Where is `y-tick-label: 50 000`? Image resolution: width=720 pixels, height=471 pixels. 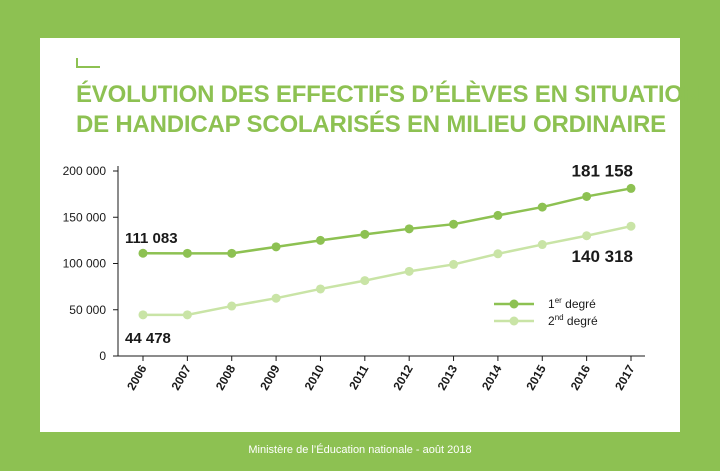
y-tick-label: 50 000 is located at coordinates (87, 310).